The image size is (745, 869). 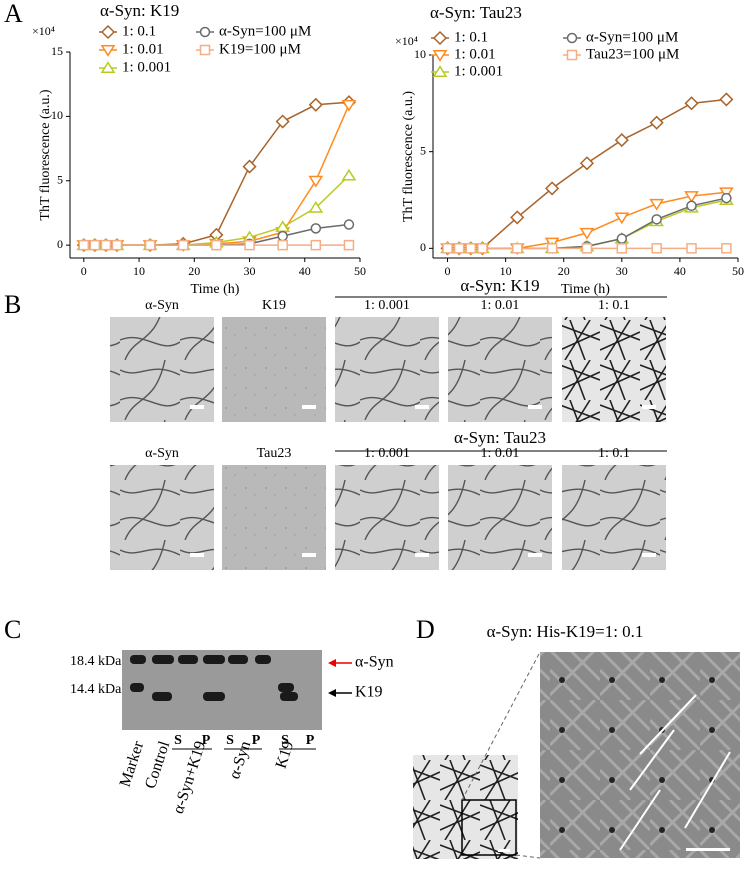 What do you see at coordinates (369, 692) in the screenshot?
I see `band-label: K19` at bounding box center [369, 692].